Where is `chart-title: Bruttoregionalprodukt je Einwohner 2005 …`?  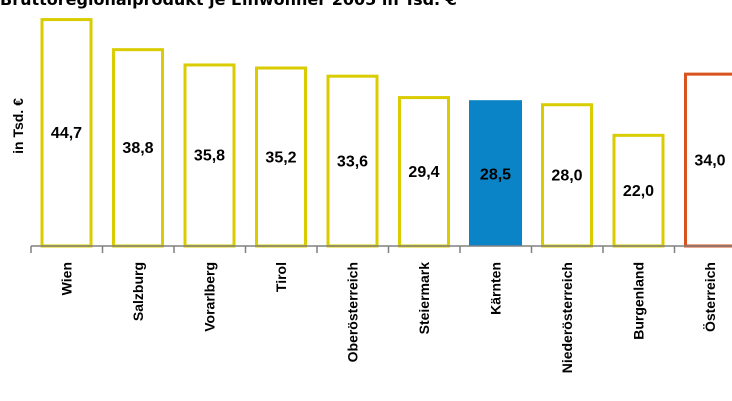
chart-title: Bruttoregionalprodukt je Einwohner 2005 … is located at coordinates (366, 5).